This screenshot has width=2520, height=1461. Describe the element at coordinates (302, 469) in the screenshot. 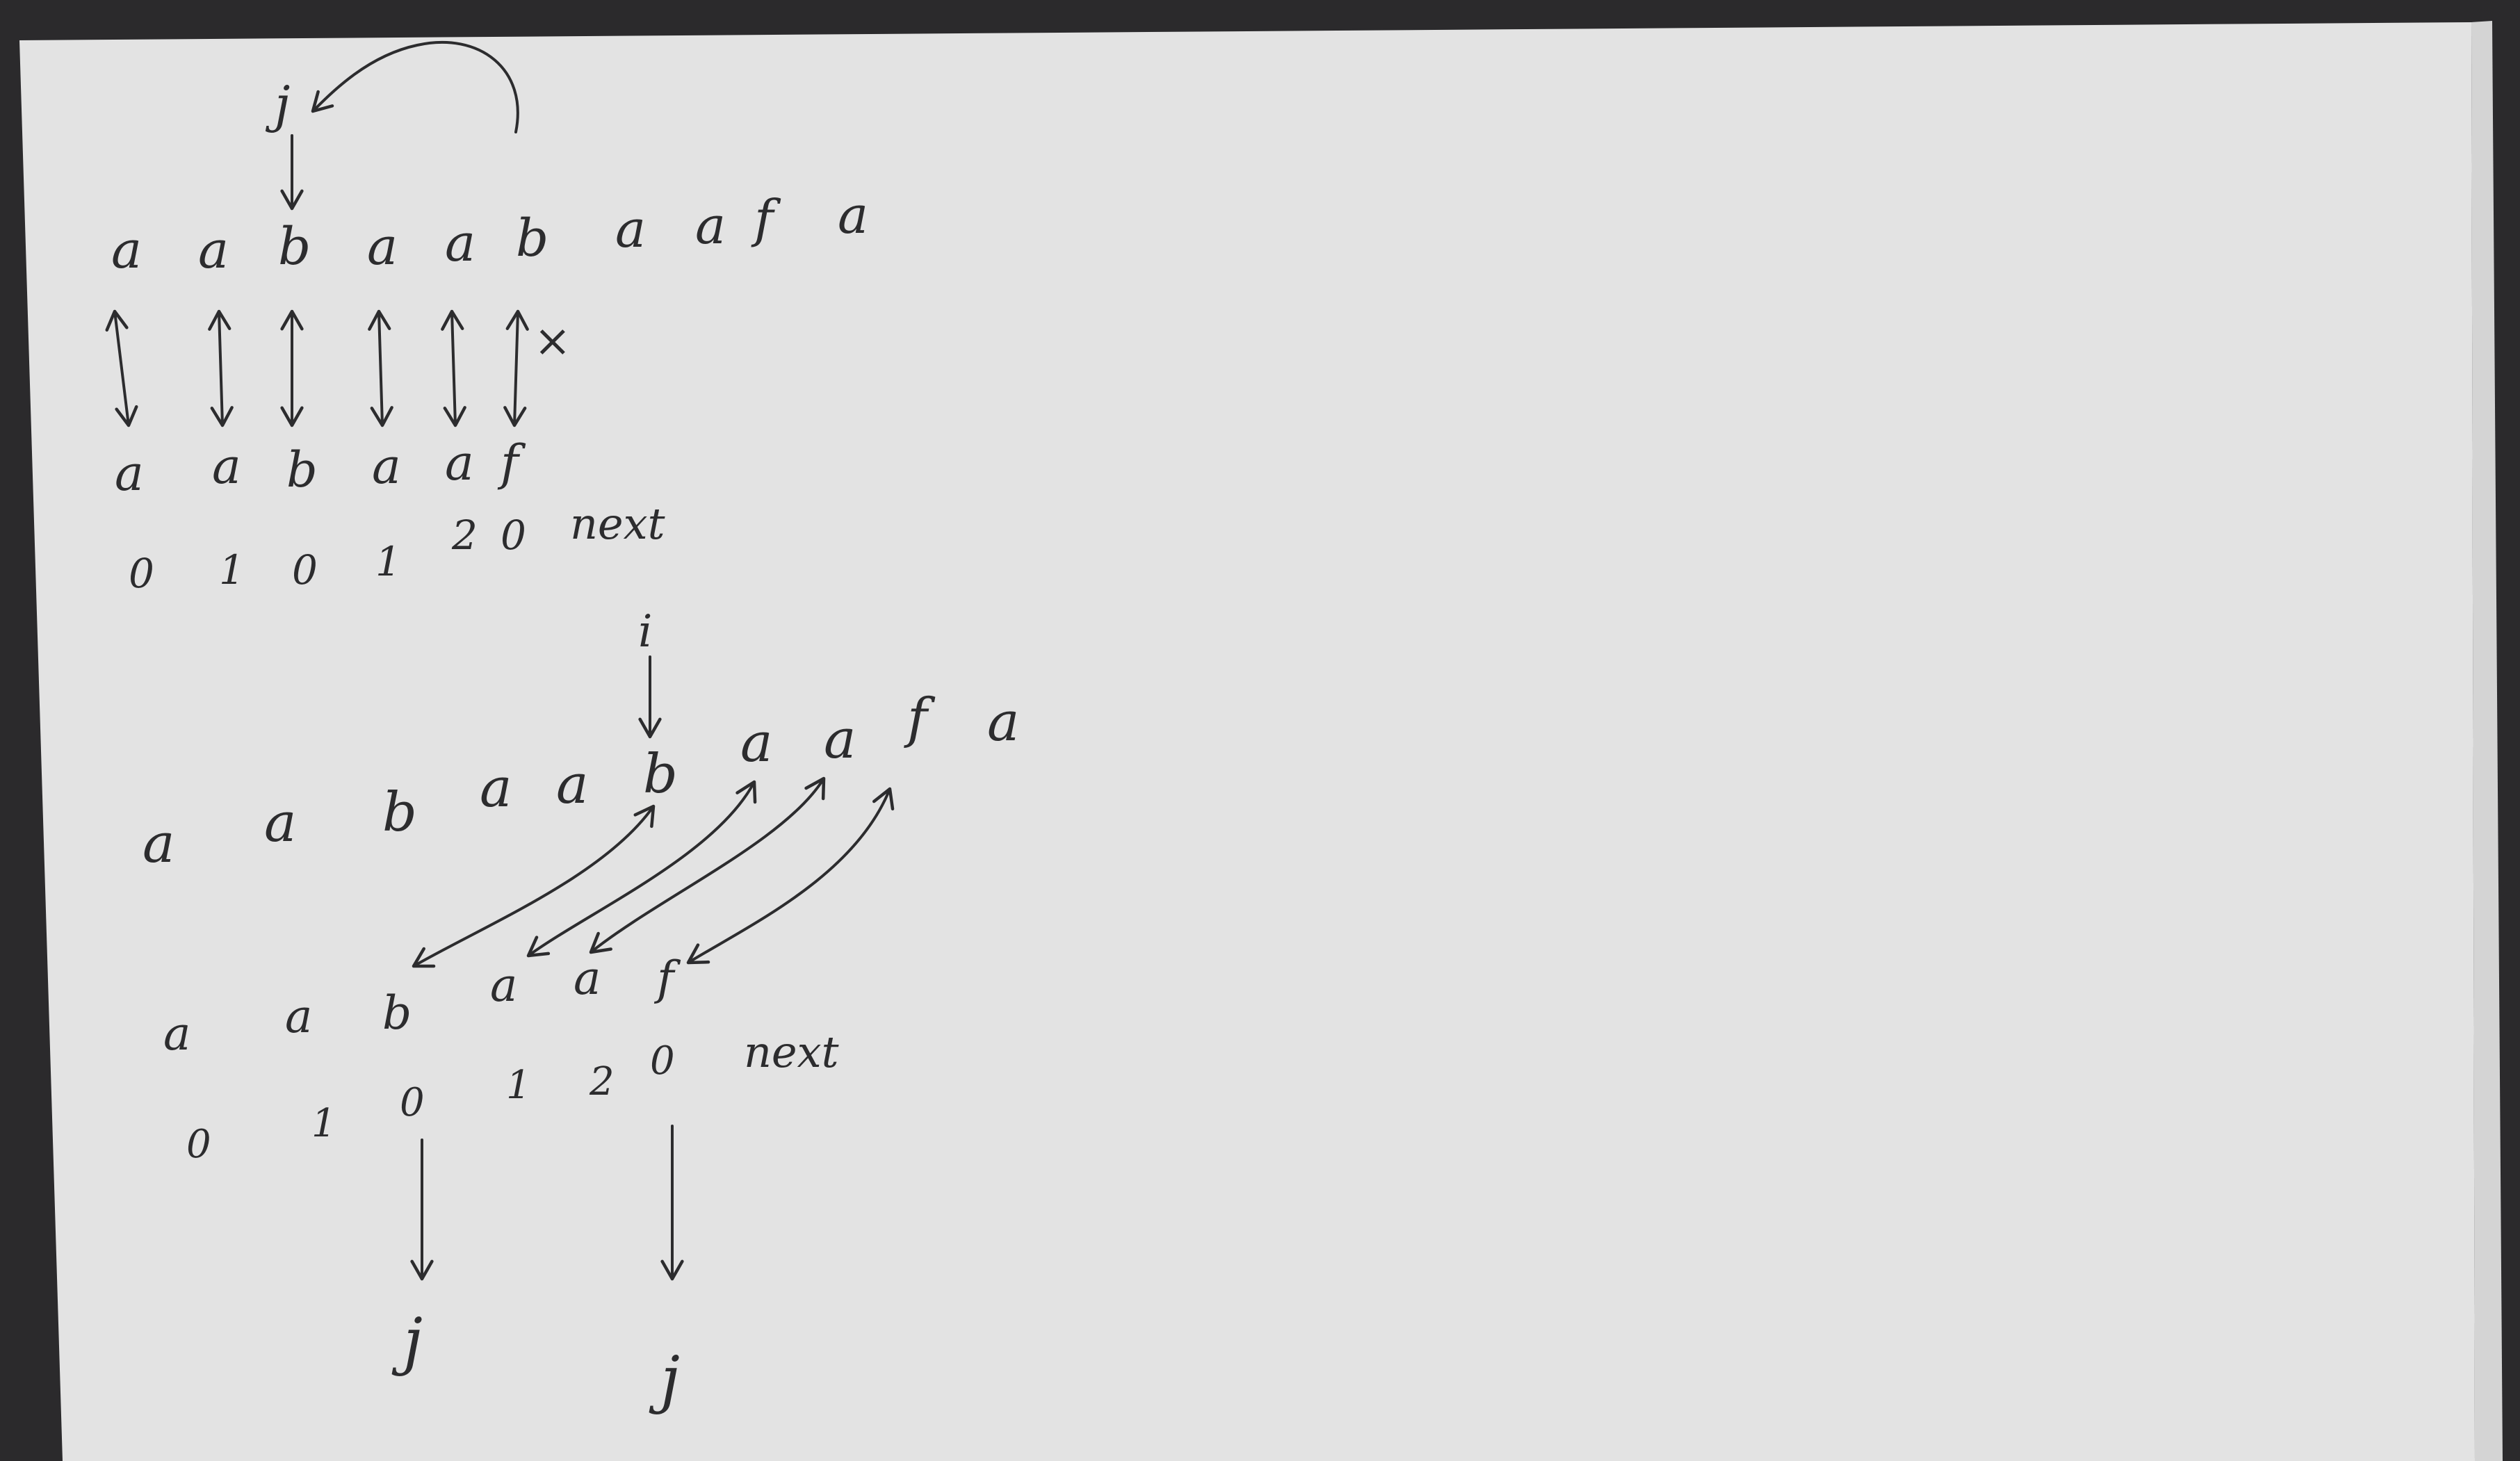

I see `top-pattern-char: b` at that location.